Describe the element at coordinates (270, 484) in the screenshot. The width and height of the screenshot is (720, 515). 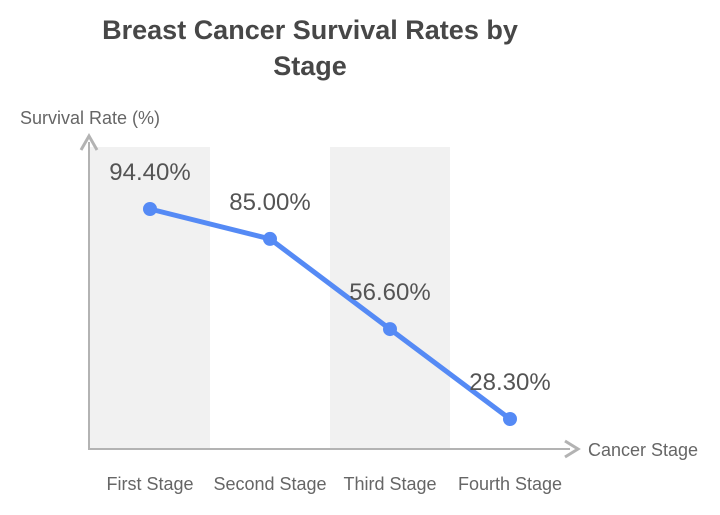
I see `x-tick-label: Second Stage` at that location.